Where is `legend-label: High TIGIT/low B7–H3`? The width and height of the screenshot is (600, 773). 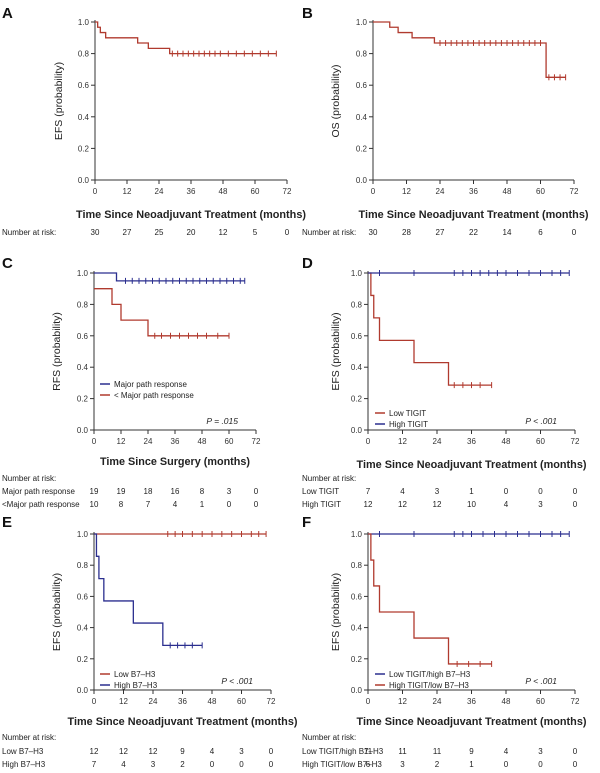 legend-label: High TIGIT/low B7–H3 is located at coordinates (429, 685).